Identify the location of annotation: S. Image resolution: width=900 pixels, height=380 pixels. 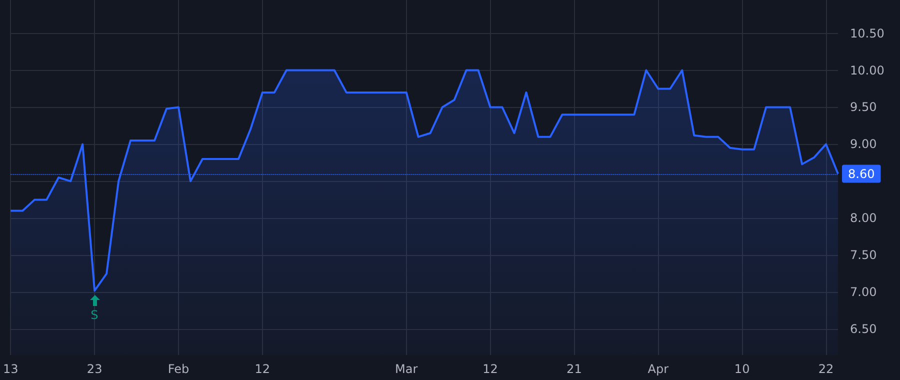
(94, 315).